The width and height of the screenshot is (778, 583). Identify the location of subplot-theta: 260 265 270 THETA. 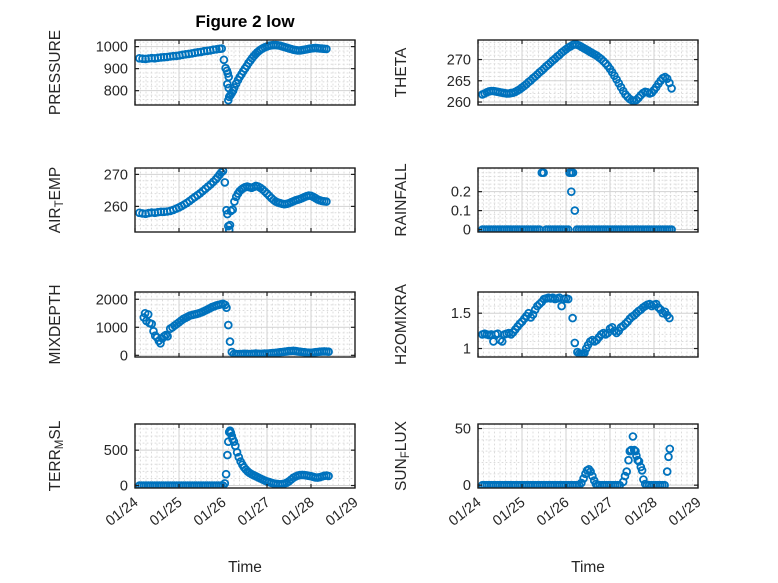
(546, 75).